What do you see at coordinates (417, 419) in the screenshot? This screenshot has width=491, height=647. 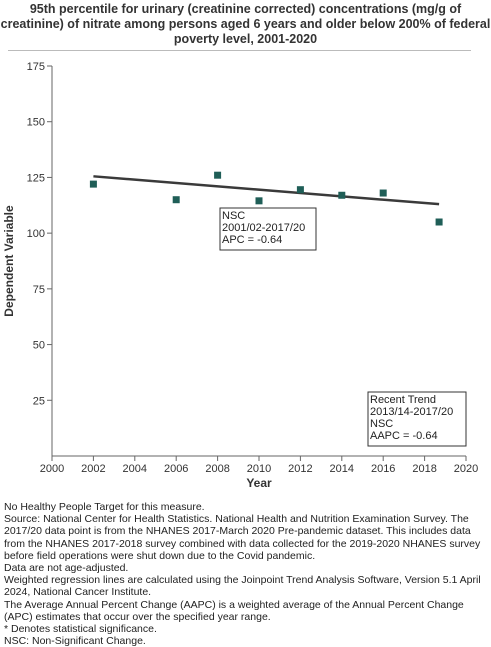 I see `annotation-recent-trend-box` at bounding box center [417, 419].